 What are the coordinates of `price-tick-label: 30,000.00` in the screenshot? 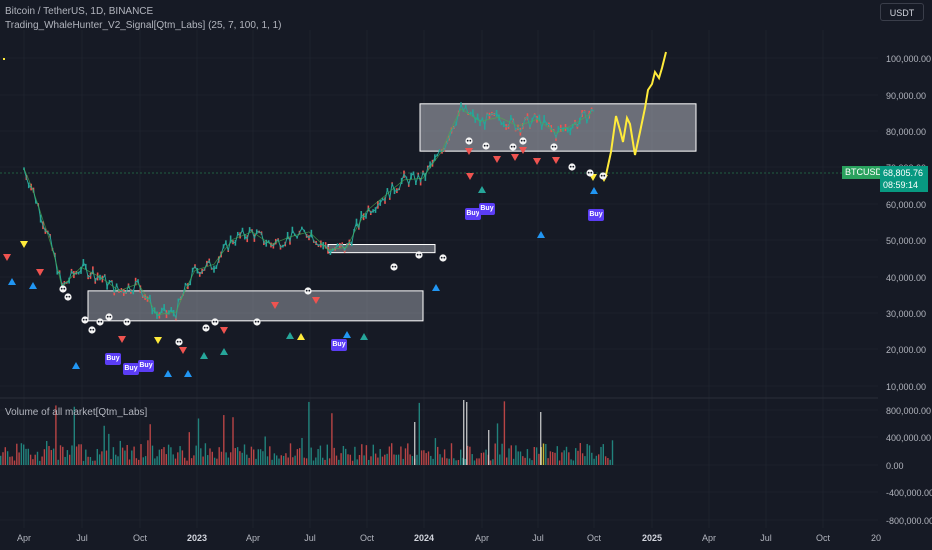 It's located at (906, 314).